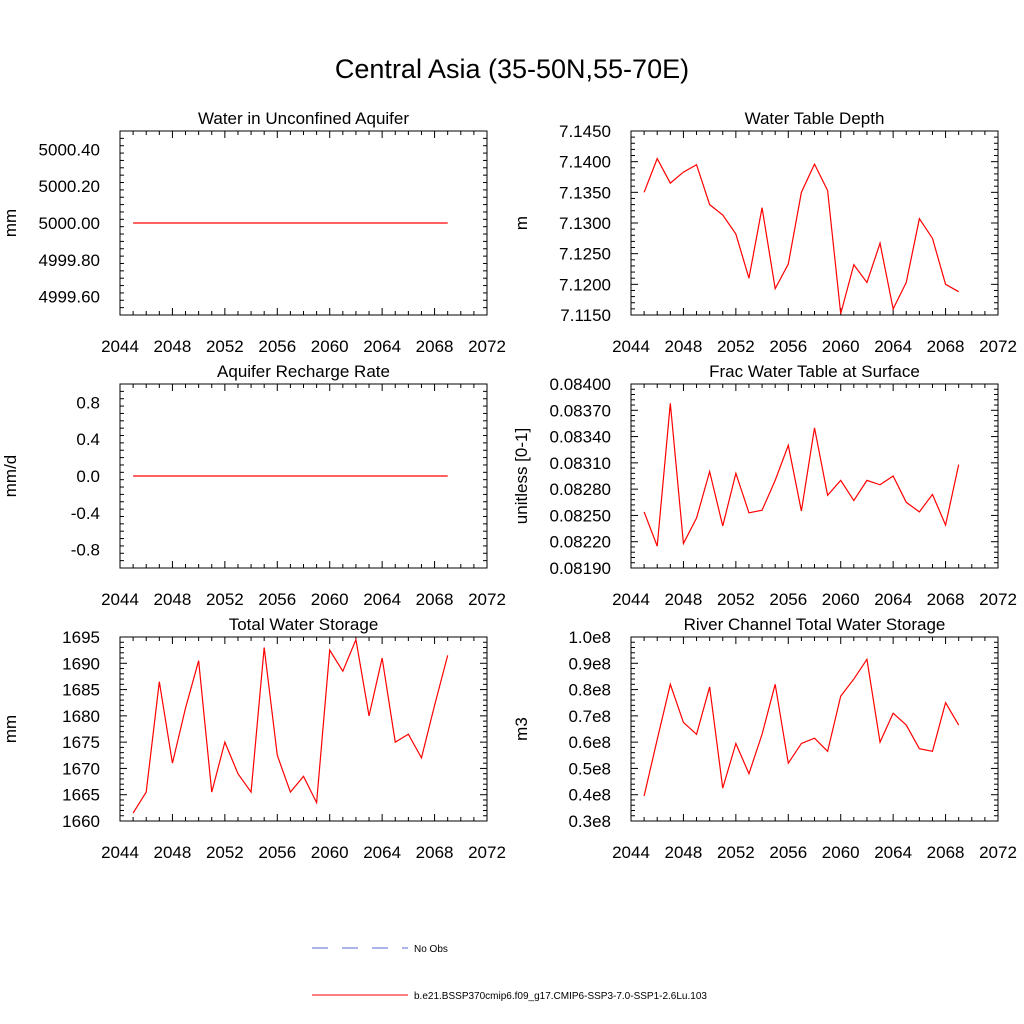 This screenshot has width=1024, height=1024. What do you see at coordinates (521, 729) in the screenshot?
I see `y-axis-label: m3` at bounding box center [521, 729].